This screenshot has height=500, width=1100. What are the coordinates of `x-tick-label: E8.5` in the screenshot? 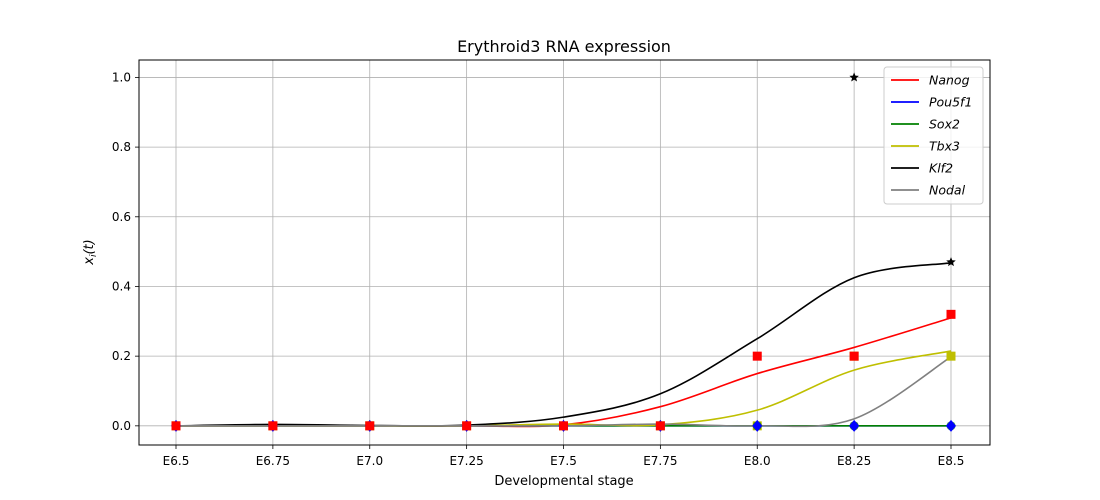 It's located at (951, 461).